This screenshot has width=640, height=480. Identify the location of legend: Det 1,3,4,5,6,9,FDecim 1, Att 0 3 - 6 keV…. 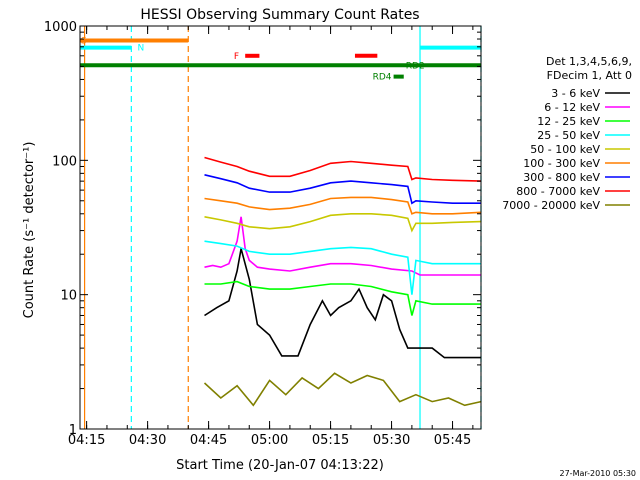
(567, 133).